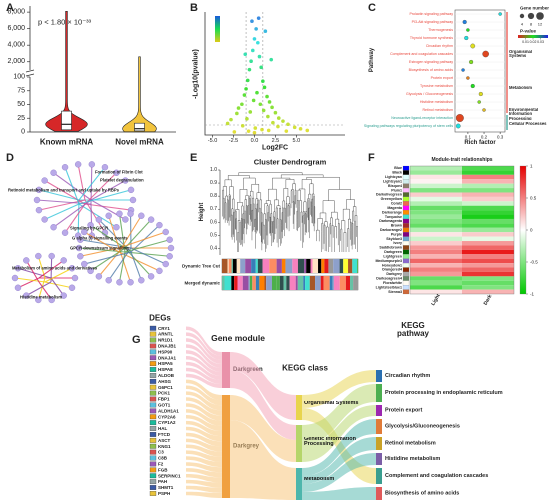  I want to click on row-label: Darkorange2, so click(391, 230).